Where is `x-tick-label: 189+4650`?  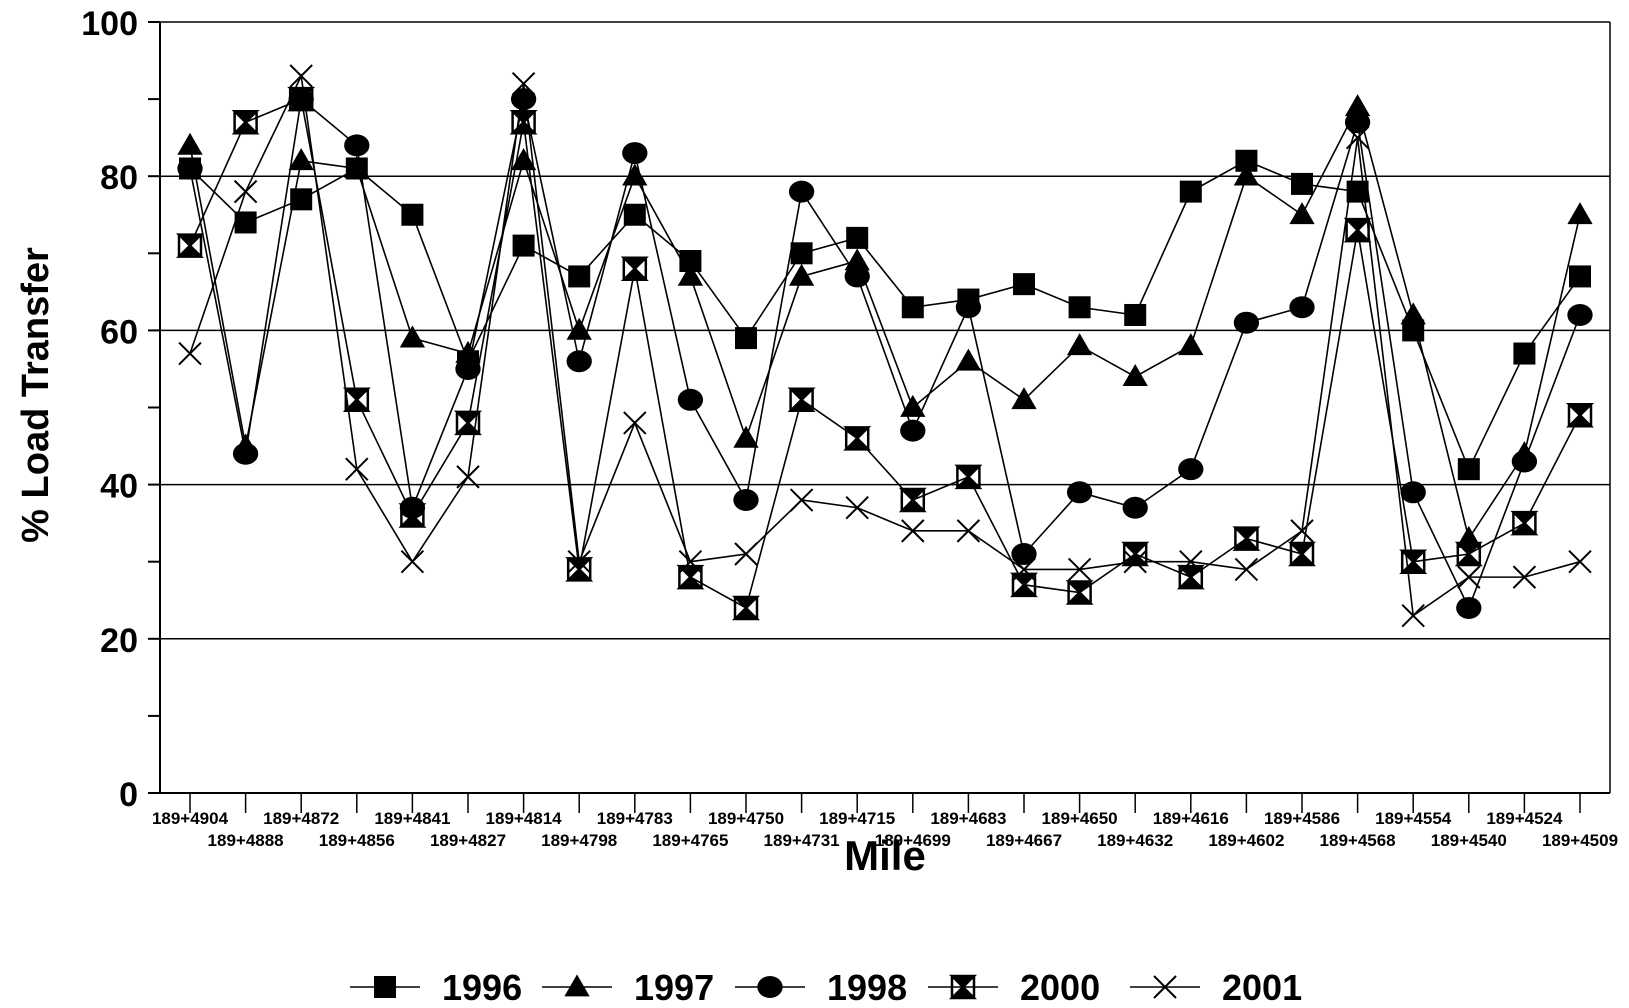 x-tick-label: 189+4650 is located at coordinates (1080, 818).